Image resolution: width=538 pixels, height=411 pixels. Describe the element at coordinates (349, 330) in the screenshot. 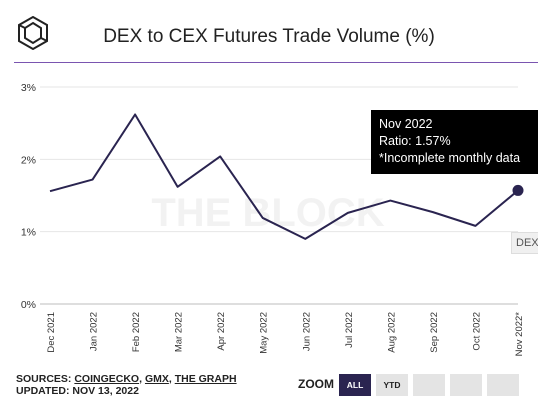

I see `x-tick-label: Jul 2022` at that location.